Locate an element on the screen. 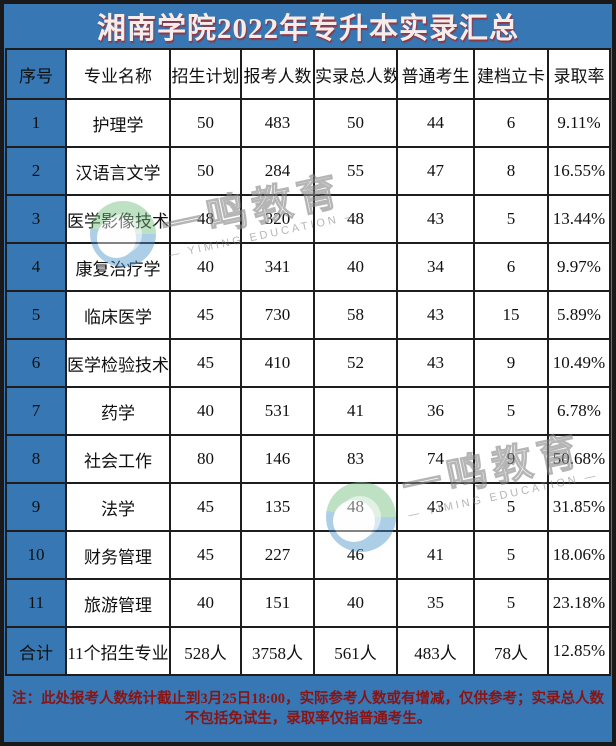  data-cell: 36 is located at coordinates (435, 411).